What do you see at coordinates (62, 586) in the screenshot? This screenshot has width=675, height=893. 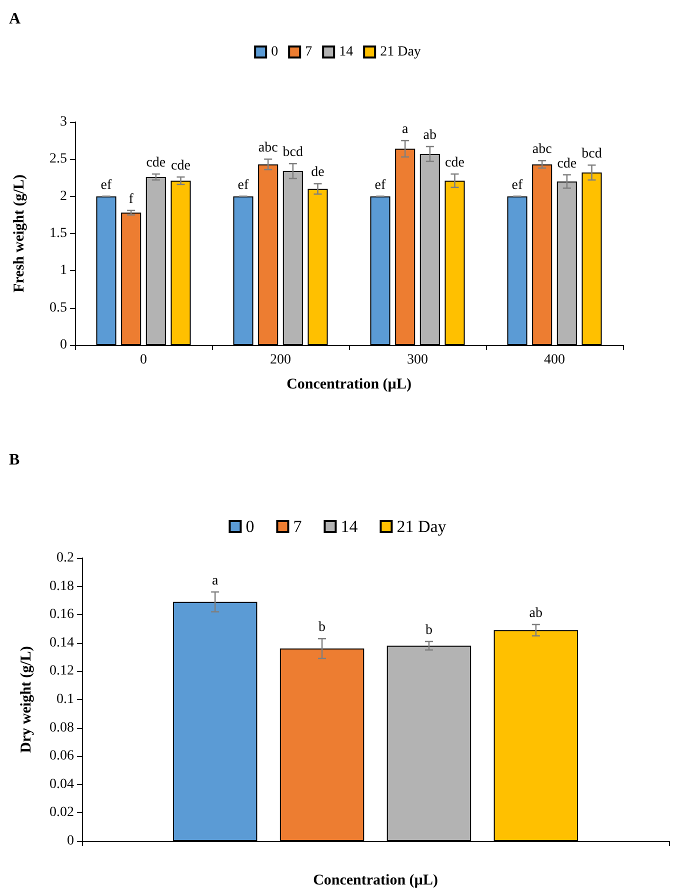 I see `y-tick-label: 0.18` at bounding box center [62, 586].